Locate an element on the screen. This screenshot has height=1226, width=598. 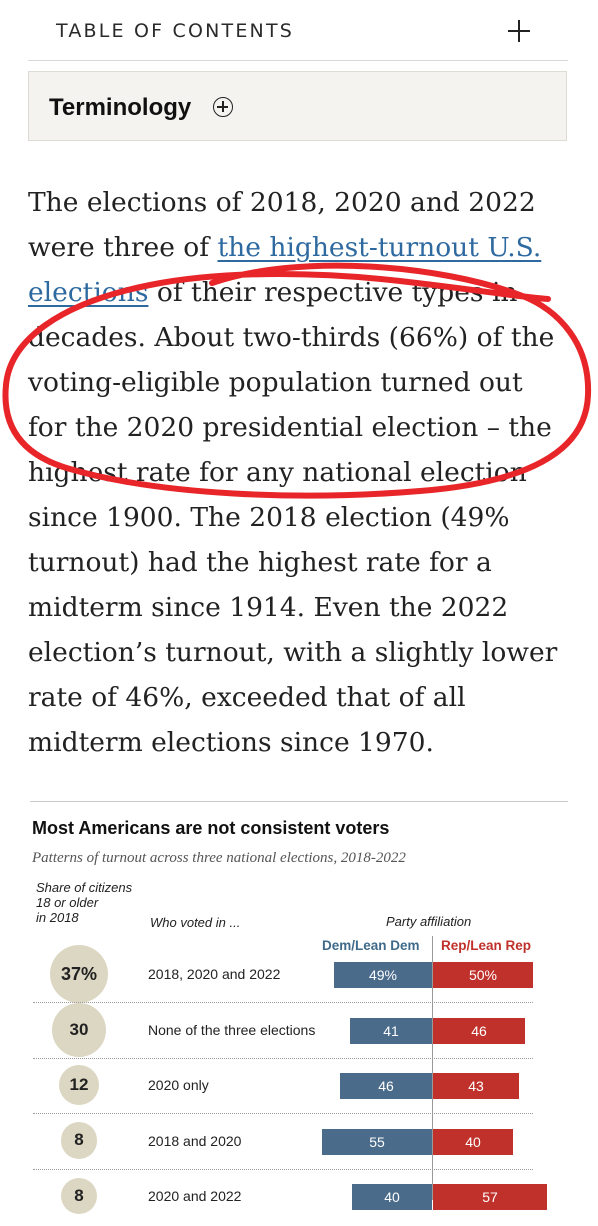
share-header-line: in 2018 is located at coordinates (57, 917).